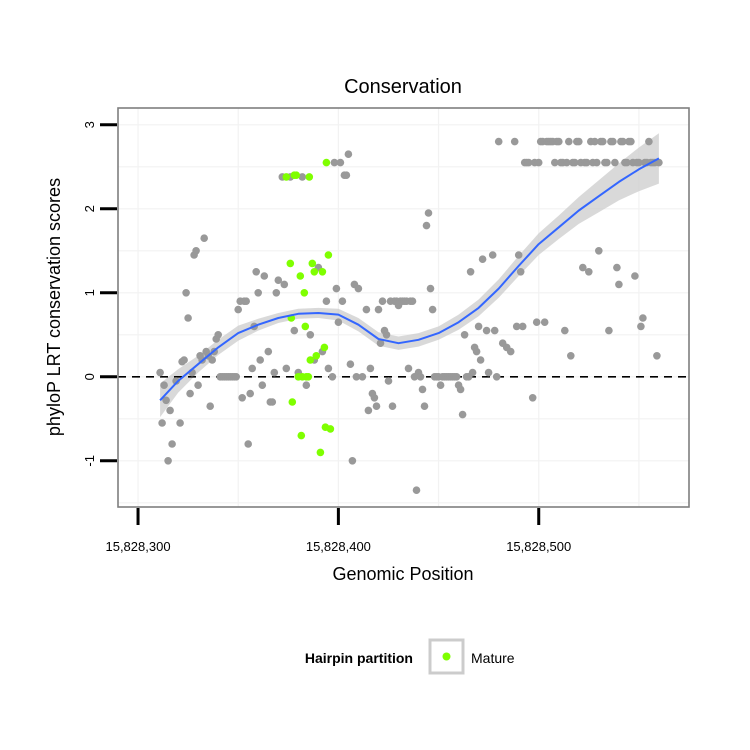 This screenshot has width=750, height=750. I want to click on legend-item-mature: Mature, so click(493, 658).